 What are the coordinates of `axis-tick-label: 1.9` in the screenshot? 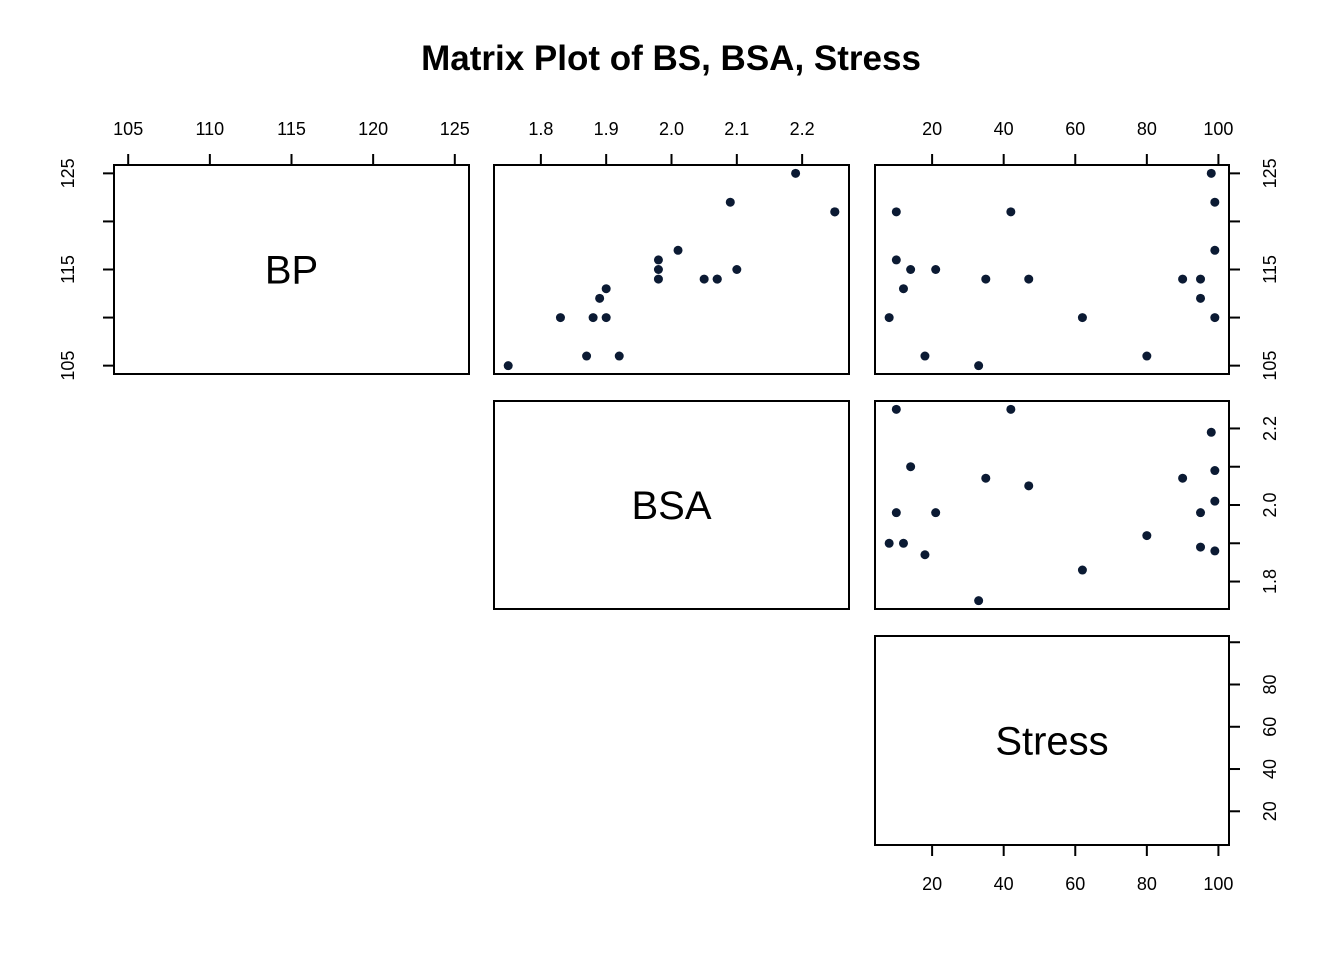 It's located at (606, 129).